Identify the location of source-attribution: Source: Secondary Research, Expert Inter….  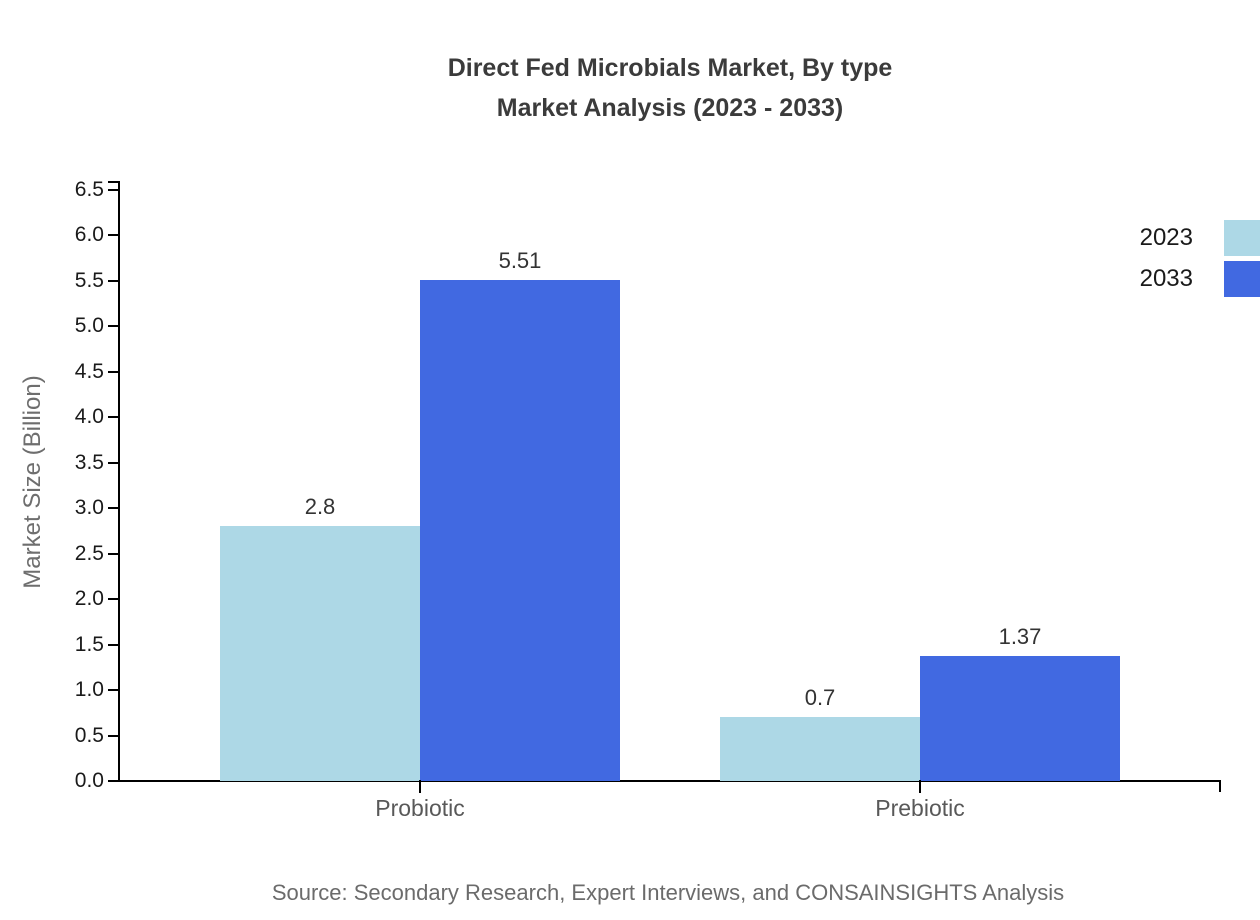
(668, 892).